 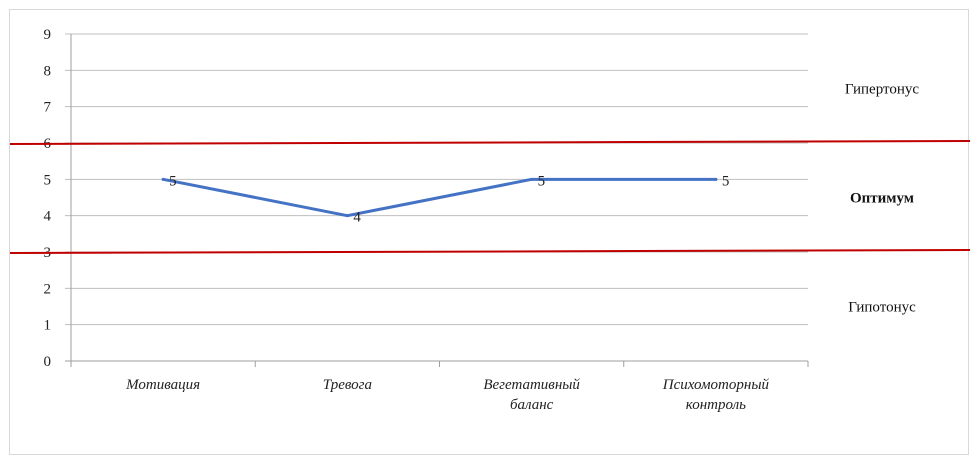 I want to click on y-tick-label-5: 5, so click(x=48, y=180).